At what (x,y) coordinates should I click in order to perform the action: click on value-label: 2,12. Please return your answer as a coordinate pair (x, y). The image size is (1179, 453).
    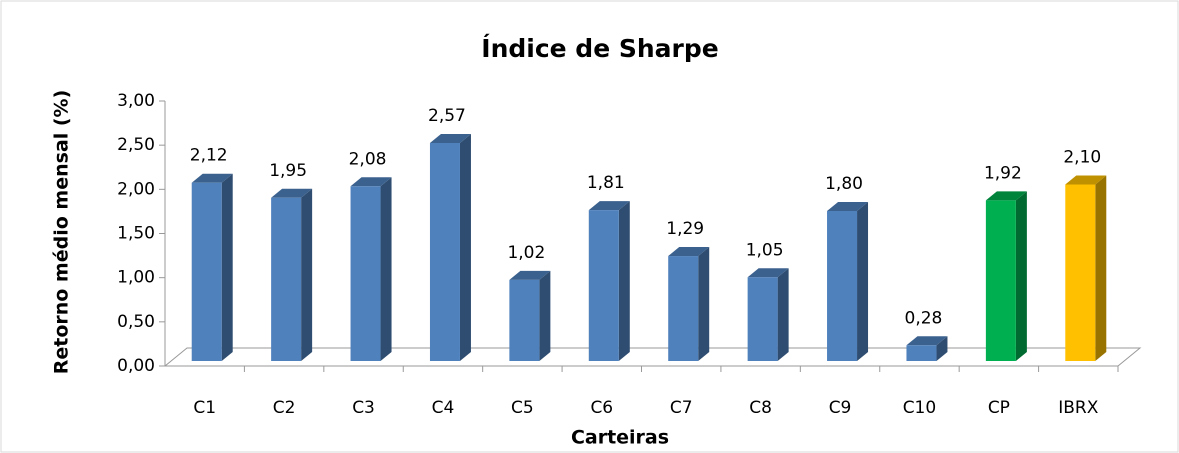
    Looking at the image, I should click on (209, 156).